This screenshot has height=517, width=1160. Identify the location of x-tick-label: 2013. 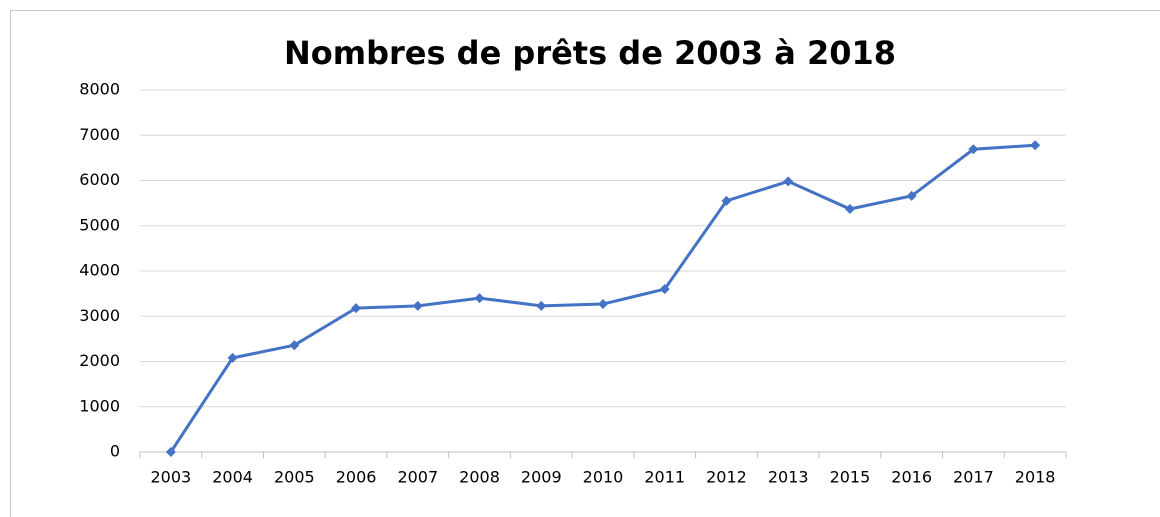
(788, 477).